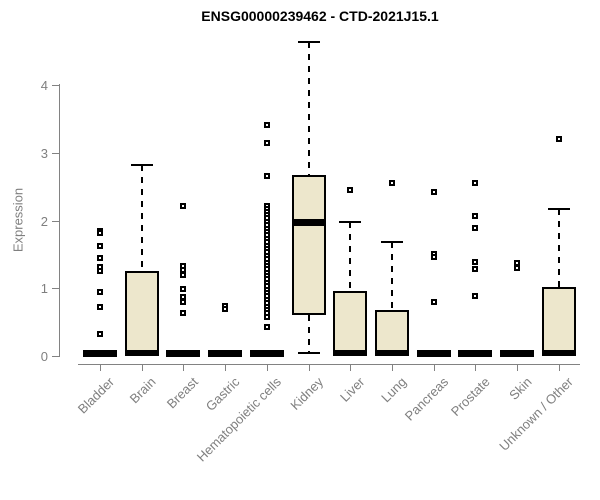  Describe the element at coordinates (352, 389) in the screenshot. I see `x-tick-label-liver: Liver` at that location.